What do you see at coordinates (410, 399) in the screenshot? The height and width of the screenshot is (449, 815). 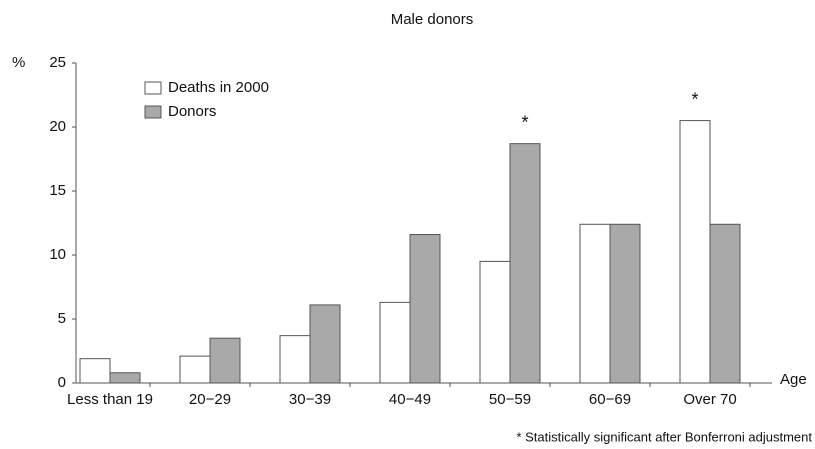 I see `x-tick-label: 40−49` at bounding box center [410, 399].